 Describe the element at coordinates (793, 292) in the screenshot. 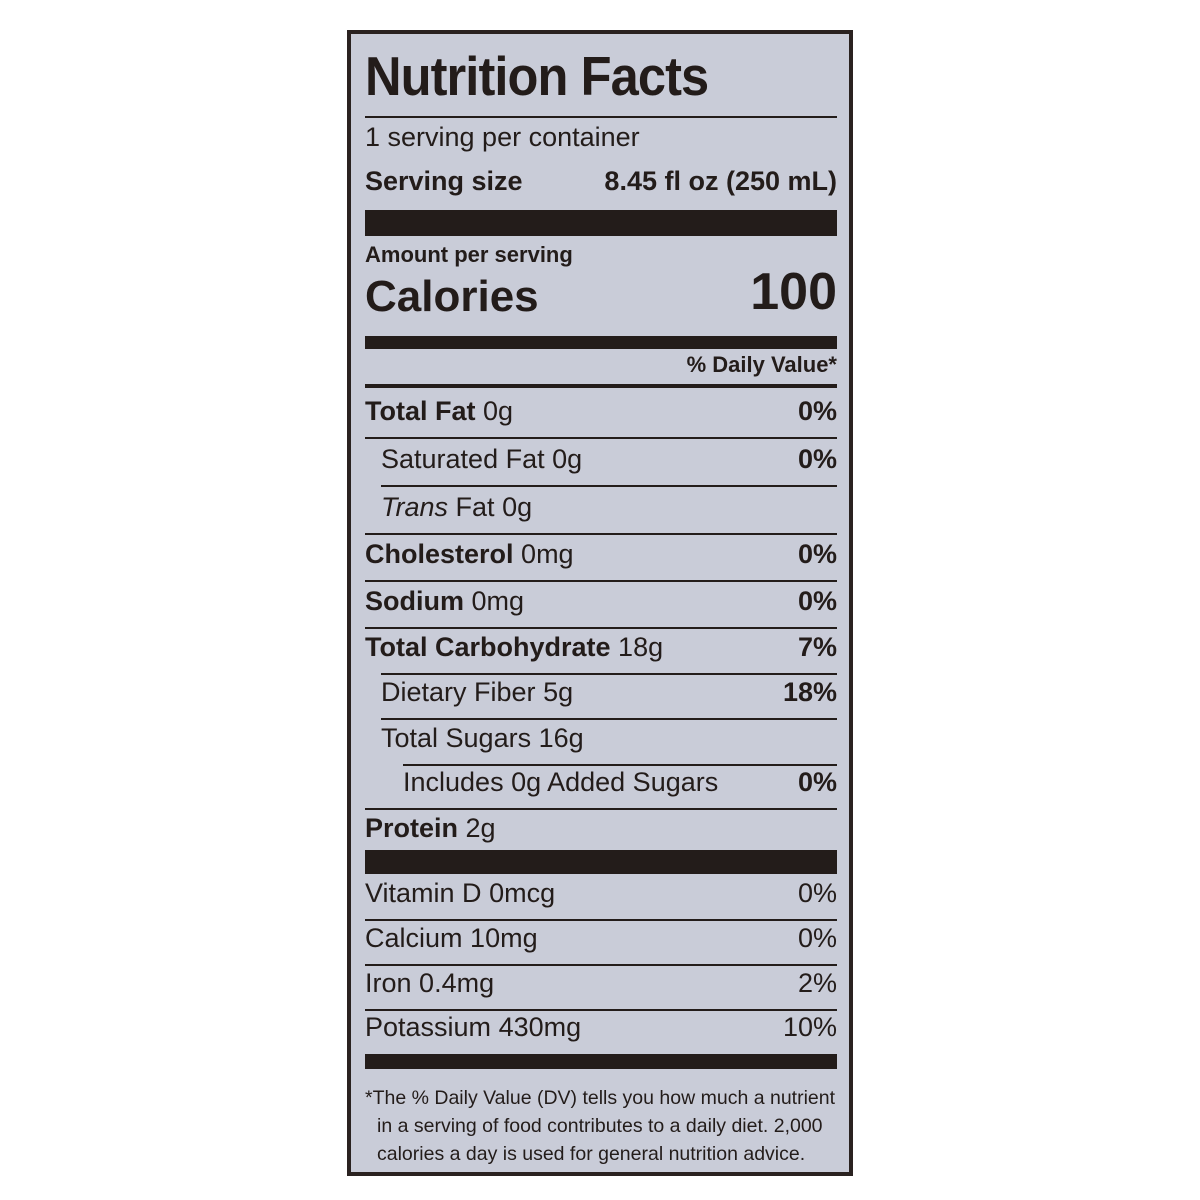

I see `calories-value: 100` at that location.